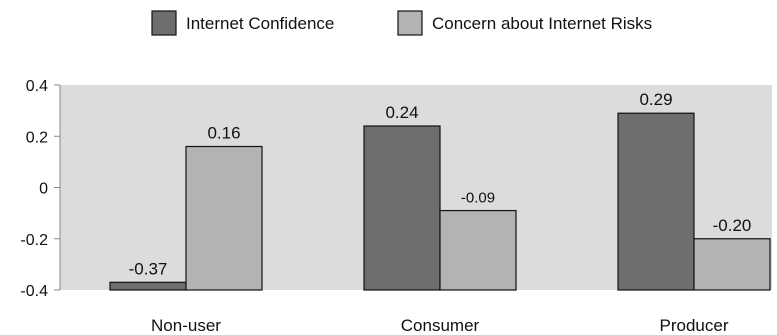  Describe the element at coordinates (732, 264) in the screenshot. I see `bar-concern-about-internet-risks-producer` at that location.